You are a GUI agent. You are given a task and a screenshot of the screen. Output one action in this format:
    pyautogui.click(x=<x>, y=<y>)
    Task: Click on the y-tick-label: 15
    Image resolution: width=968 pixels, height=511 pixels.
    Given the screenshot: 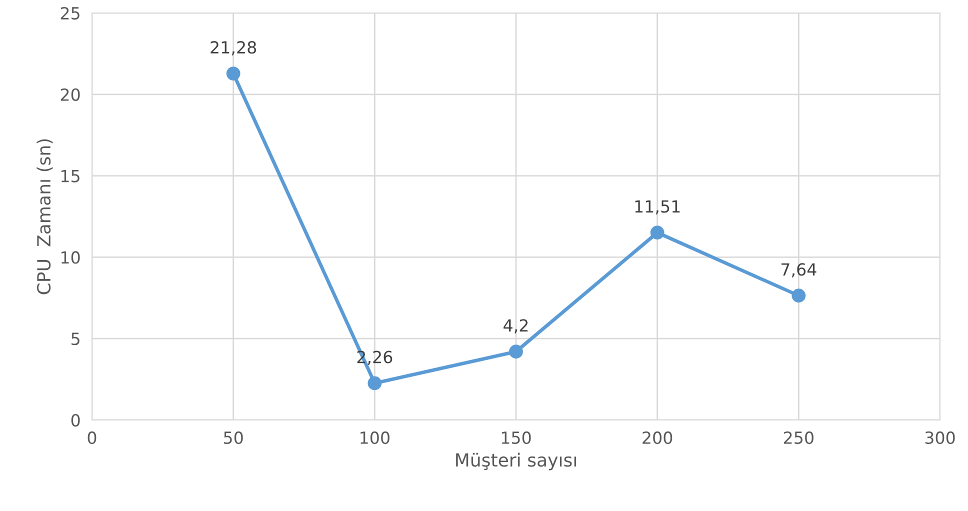 What is the action you would take?
    pyautogui.click(x=71, y=176)
    